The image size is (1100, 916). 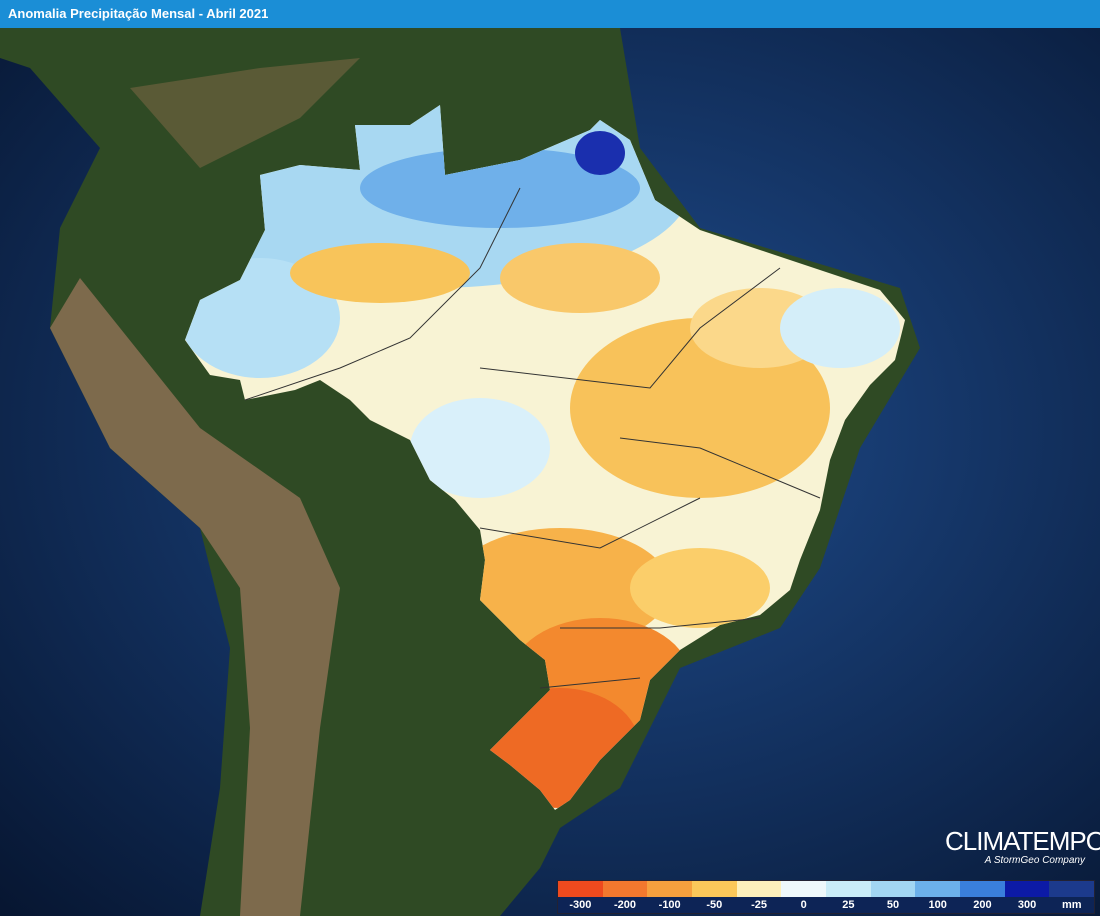 I want to click on legend-label: -300, so click(x=580, y=905).